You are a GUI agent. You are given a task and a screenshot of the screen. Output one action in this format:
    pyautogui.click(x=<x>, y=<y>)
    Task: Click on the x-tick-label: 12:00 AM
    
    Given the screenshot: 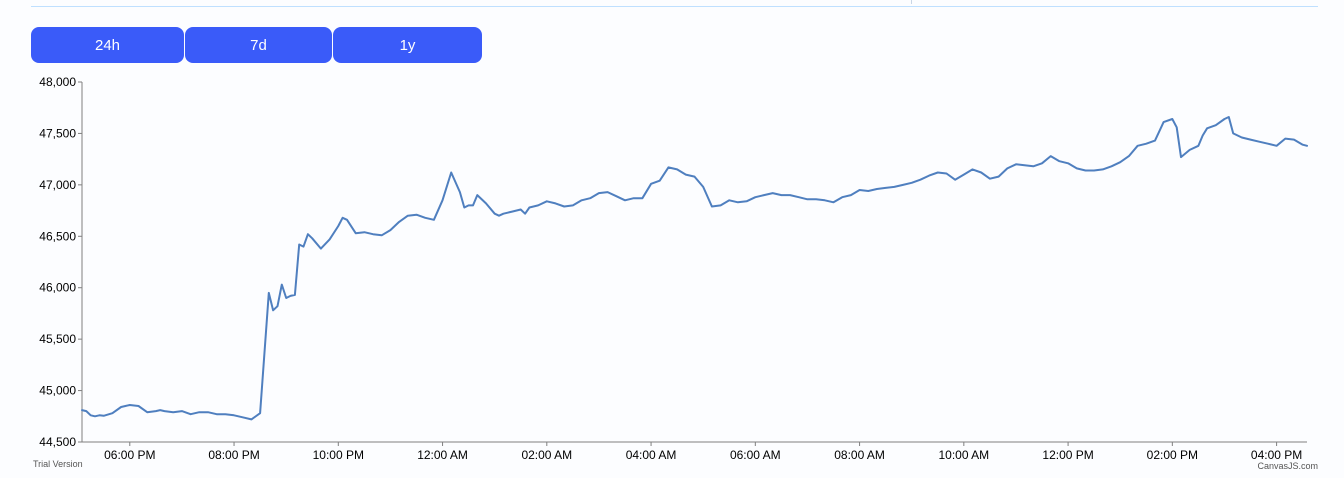 What is the action you would take?
    pyautogui.click(x=442, y=455)
    